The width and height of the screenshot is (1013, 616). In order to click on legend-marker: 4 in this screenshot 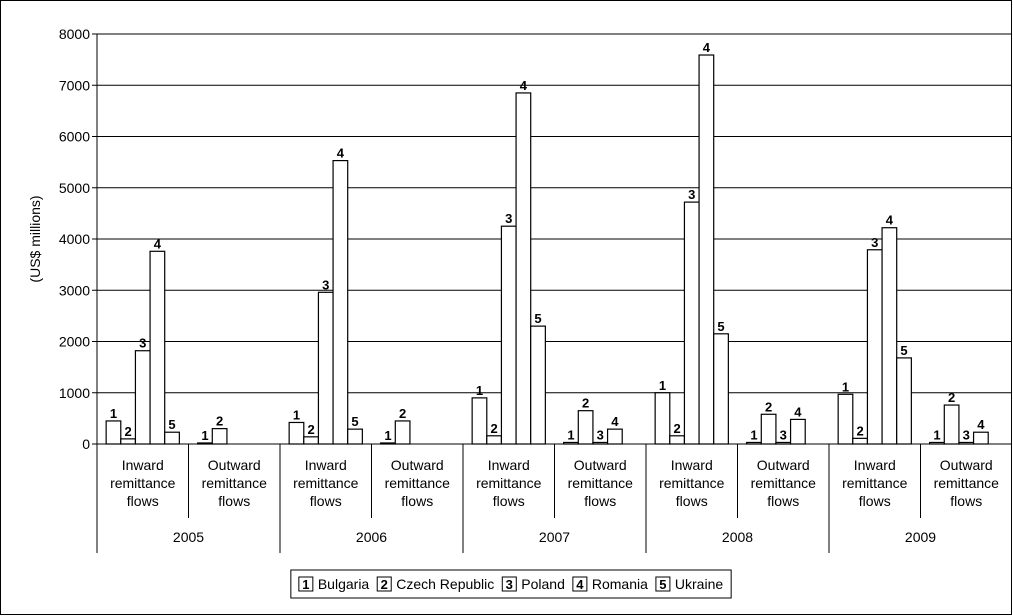, I will do `click(580, 584)`.